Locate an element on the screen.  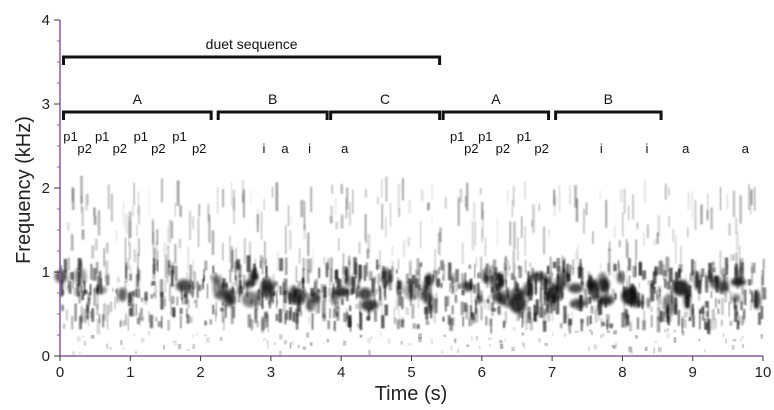
syllable-label: i is located at coordinates (647, 148).